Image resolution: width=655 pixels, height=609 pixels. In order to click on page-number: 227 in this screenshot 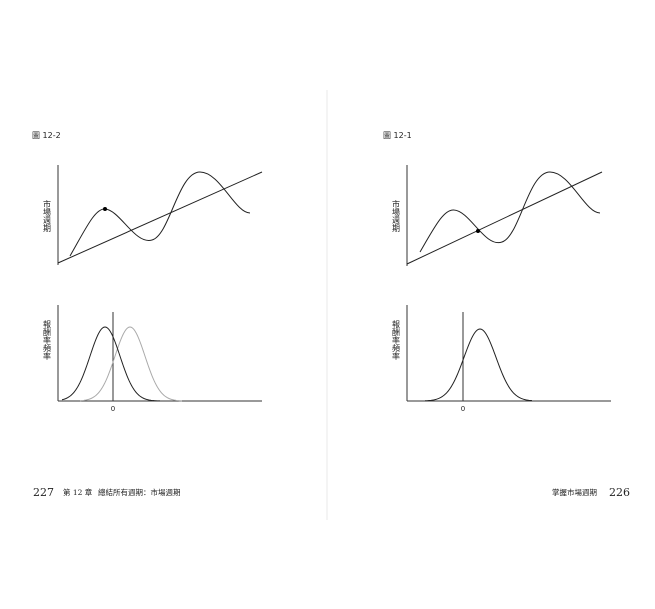, I will do `click(43, 492)`.